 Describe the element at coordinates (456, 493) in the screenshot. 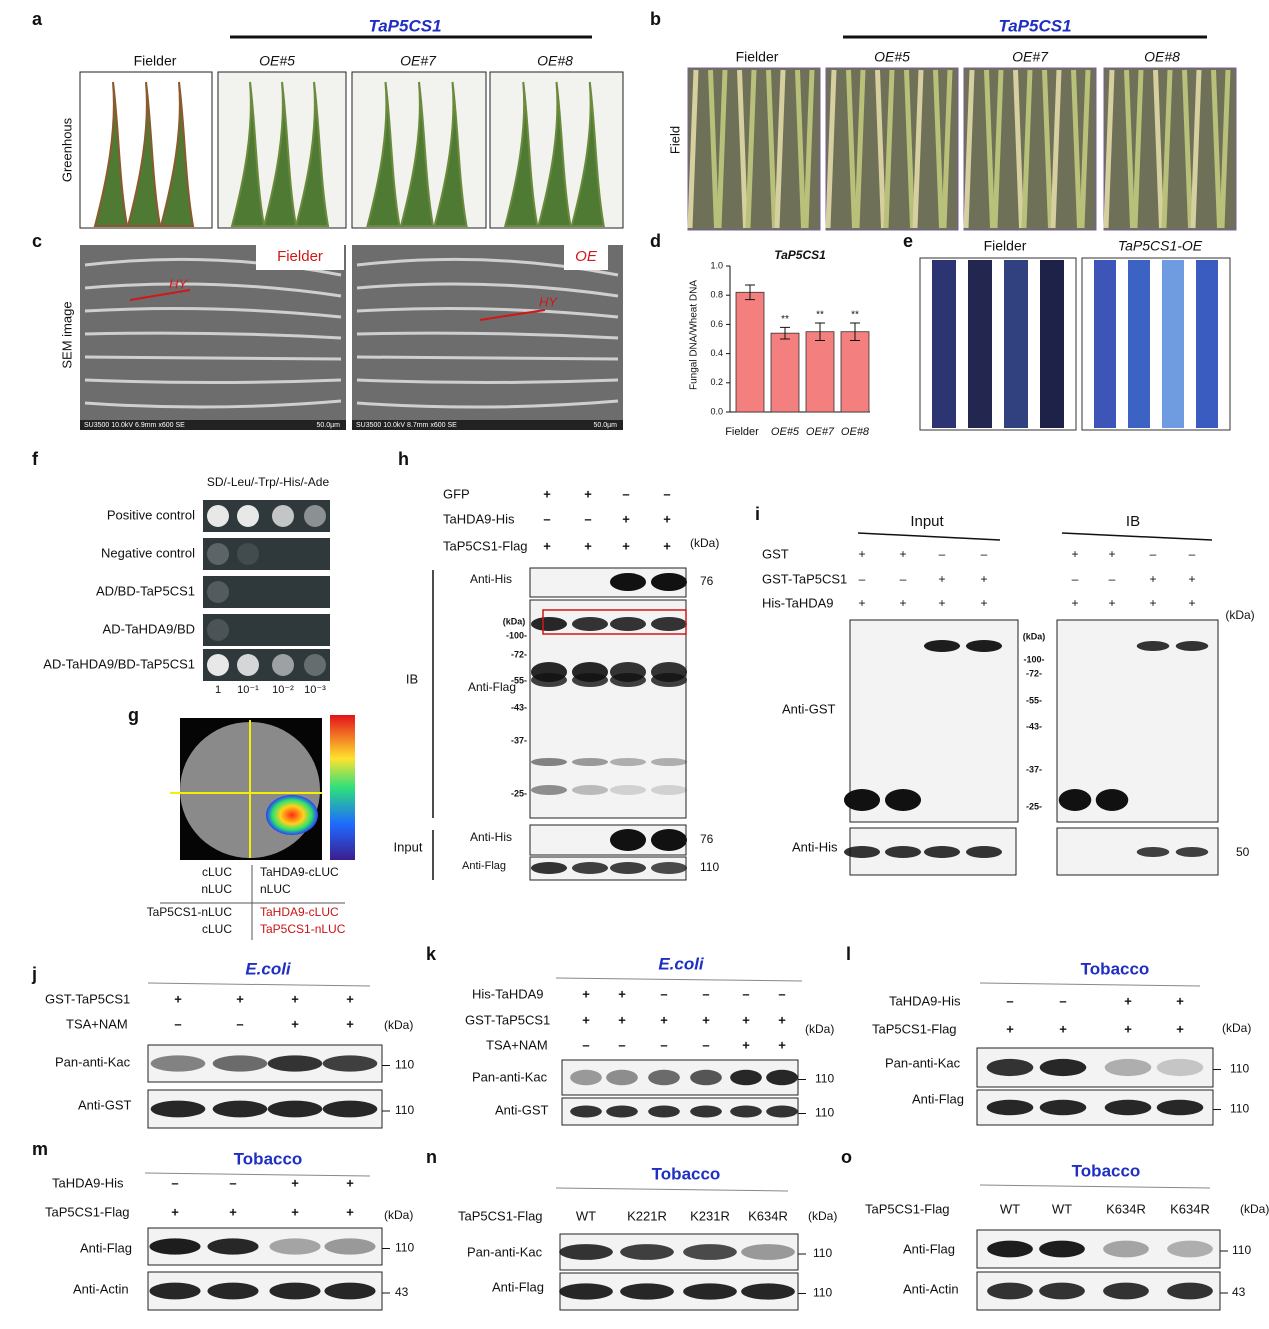

I see `condition-label: GFP` at that location.